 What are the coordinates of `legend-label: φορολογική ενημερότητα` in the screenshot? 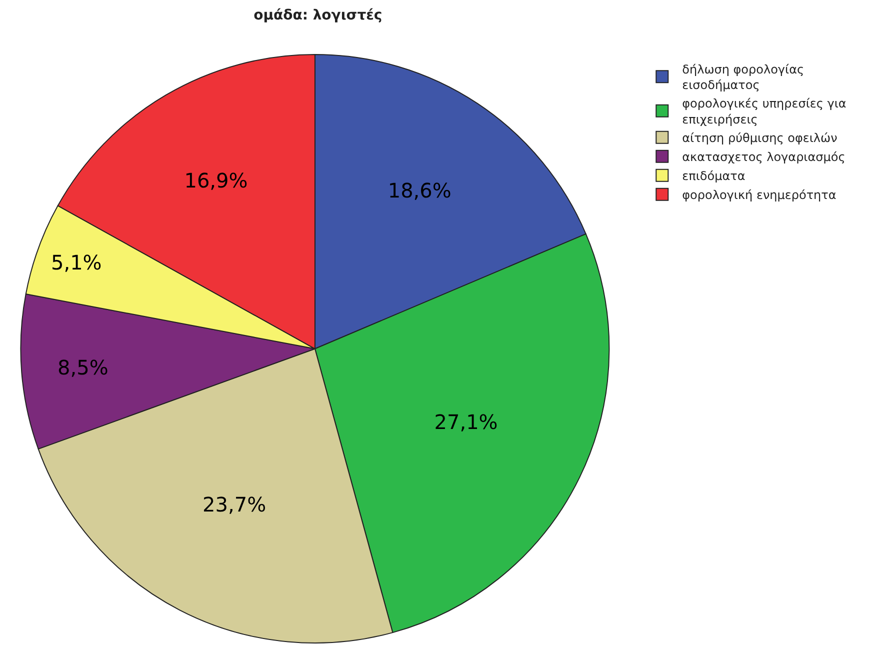 It's located at (759, 195).